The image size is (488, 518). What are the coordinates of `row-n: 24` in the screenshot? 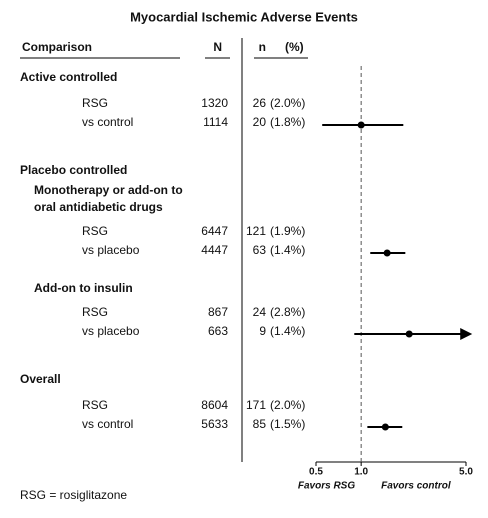 It's located at (260, 312).